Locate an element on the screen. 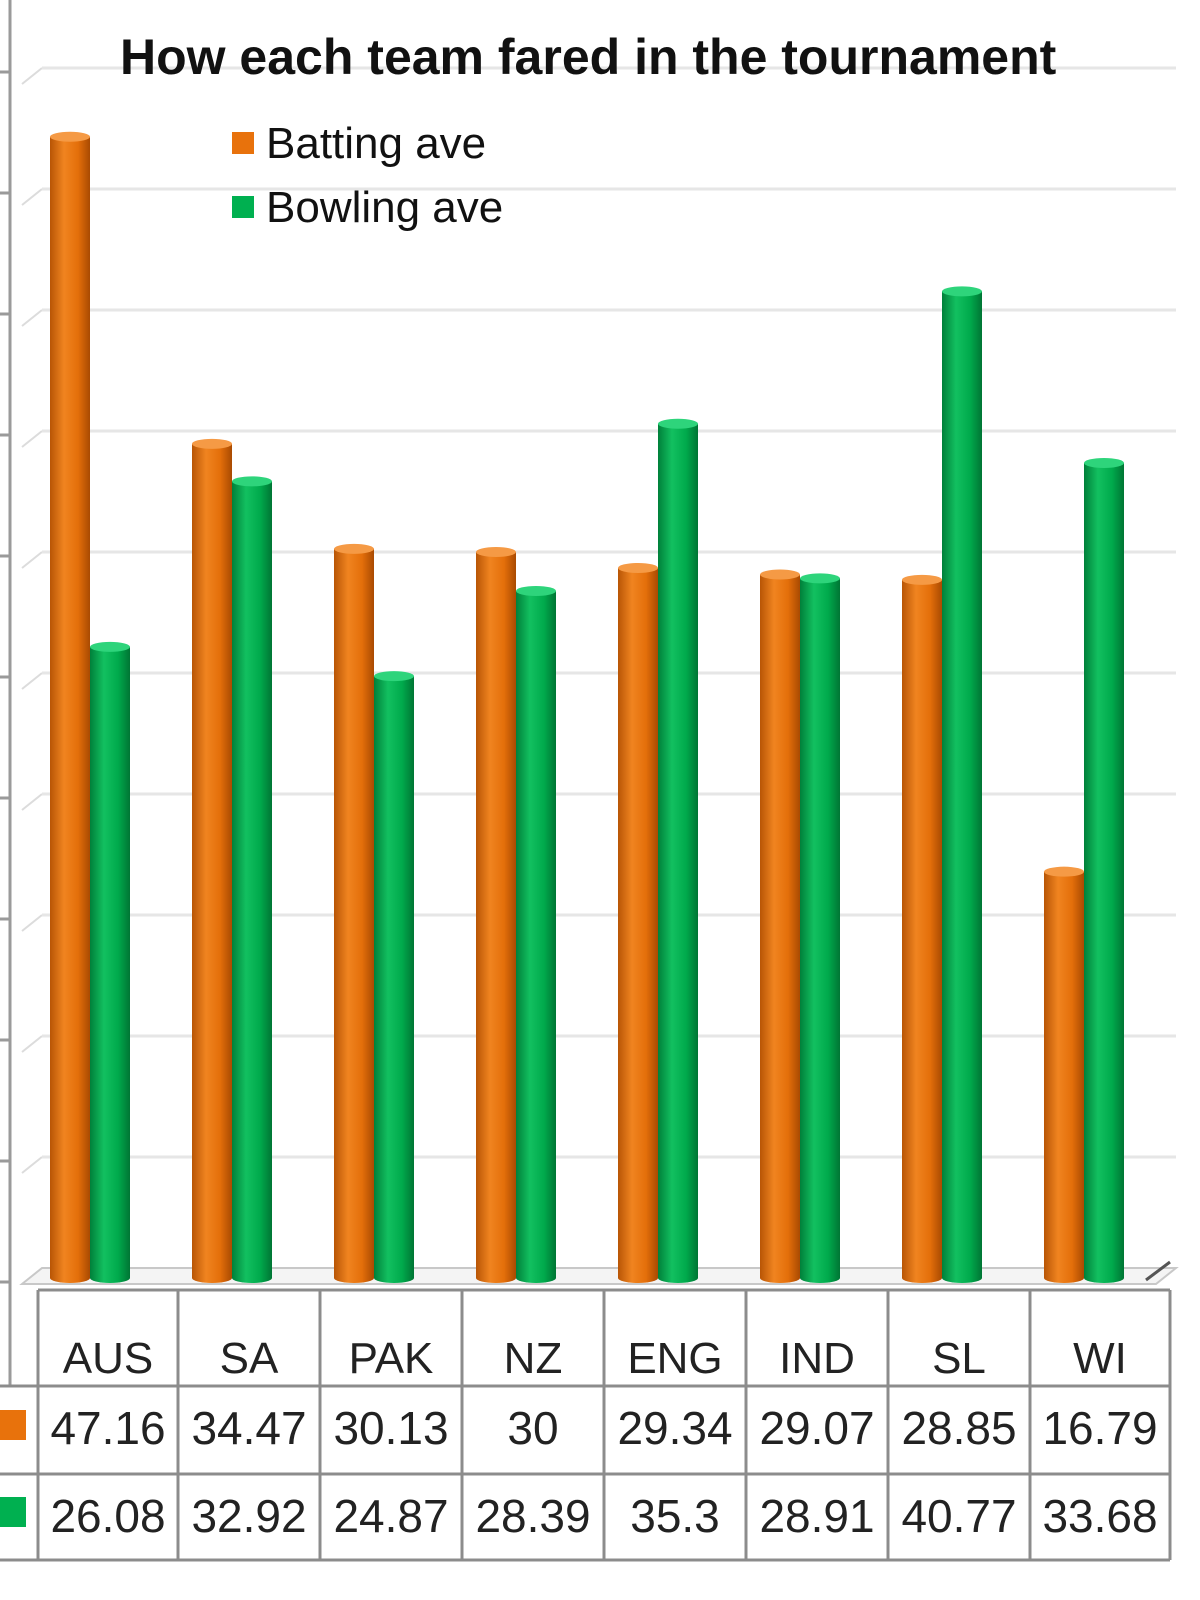 The image size is (1200, 1600). bar-bowling-sa is located at coordinates (252, 879).